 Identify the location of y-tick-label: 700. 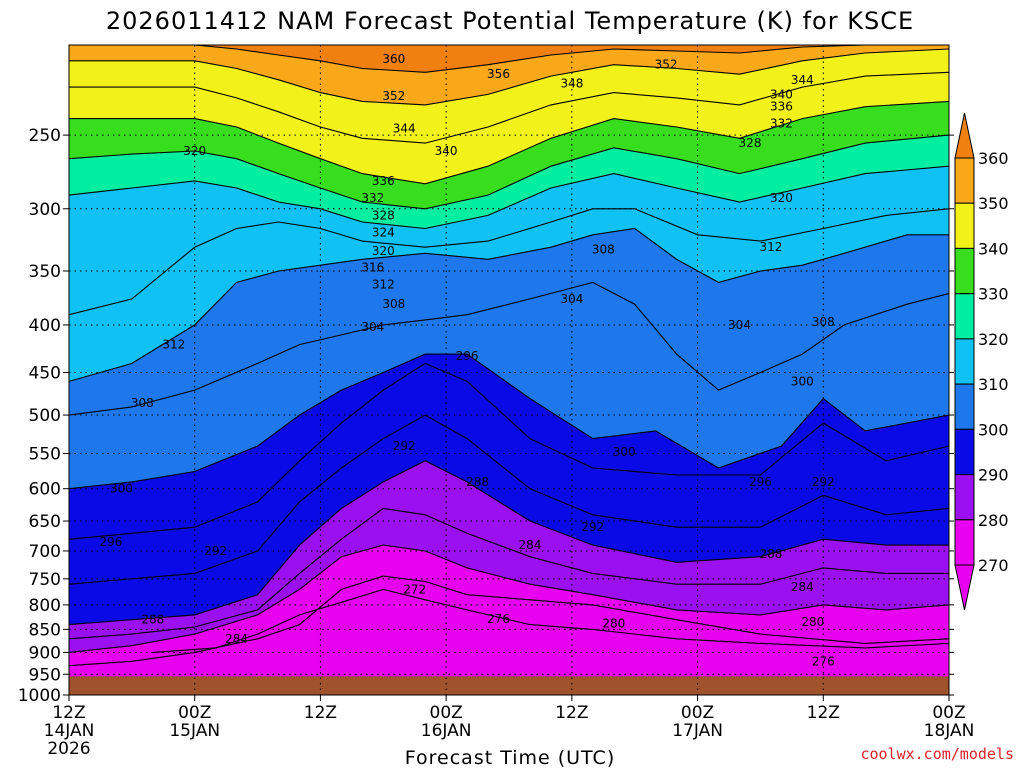
(45, 552).